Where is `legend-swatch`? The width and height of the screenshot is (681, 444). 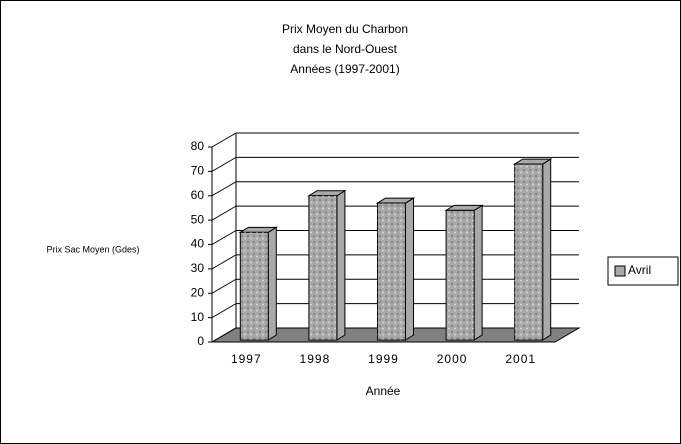
legend-swatch is located at coordinates (620, 271).